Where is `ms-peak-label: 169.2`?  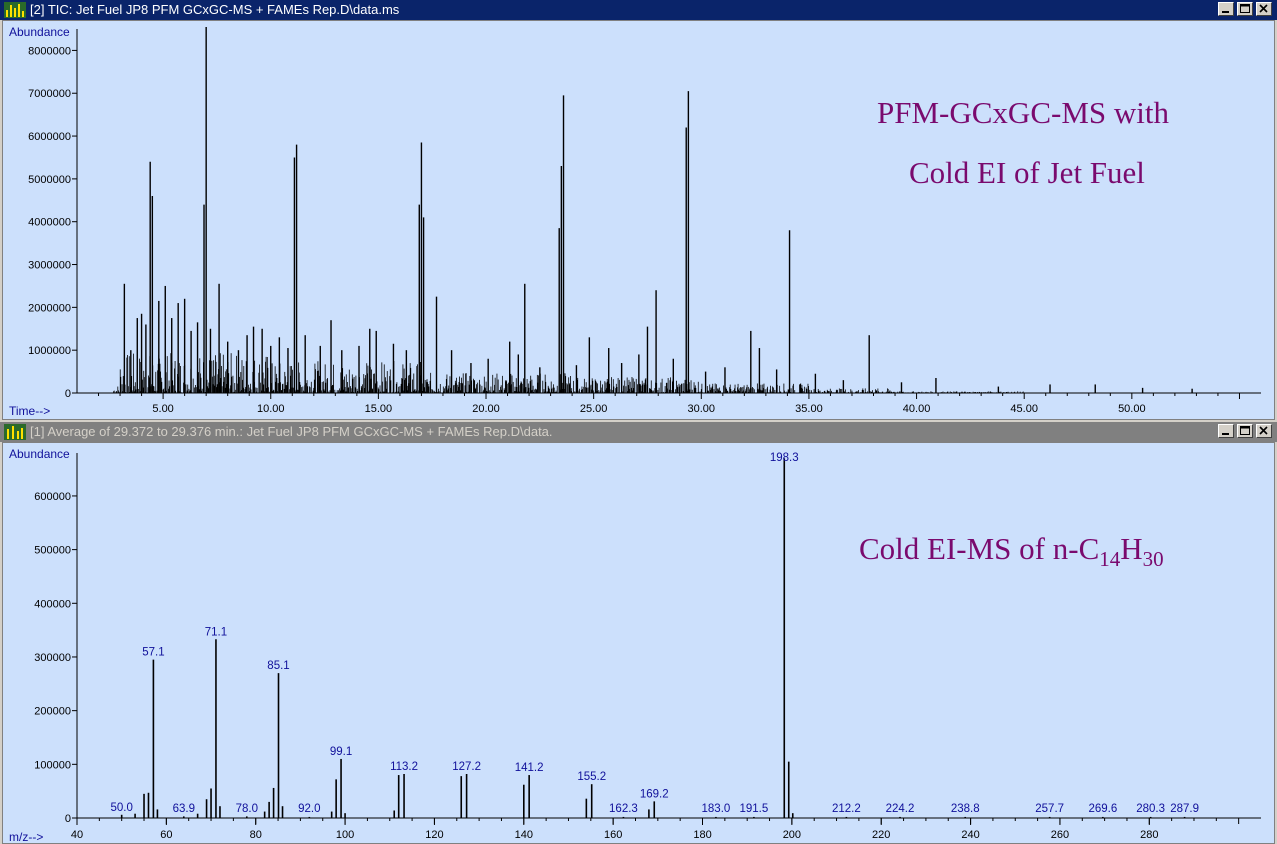 ms-peak-label: 169.2 is located at coordinates (654, 794).